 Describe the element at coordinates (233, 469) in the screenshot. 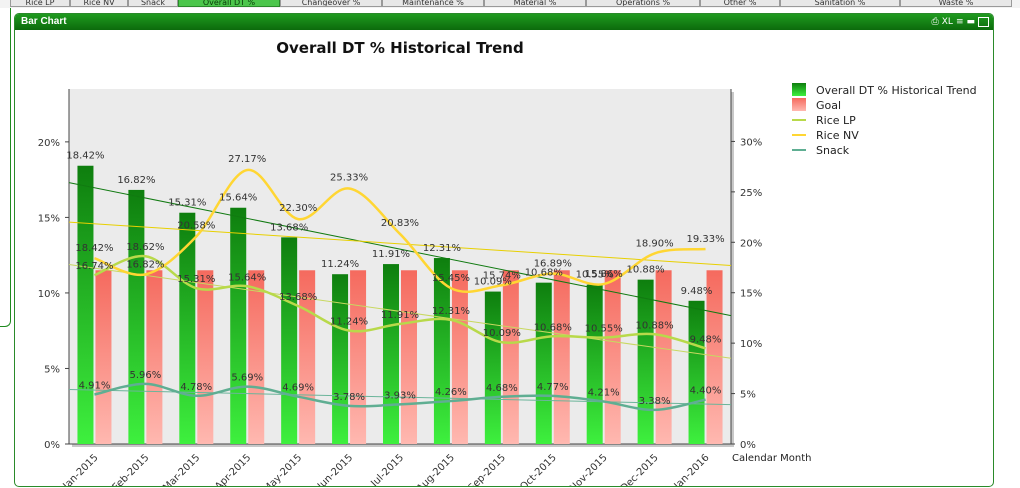

I see `x-tick-label: Apr-2015` at that location.